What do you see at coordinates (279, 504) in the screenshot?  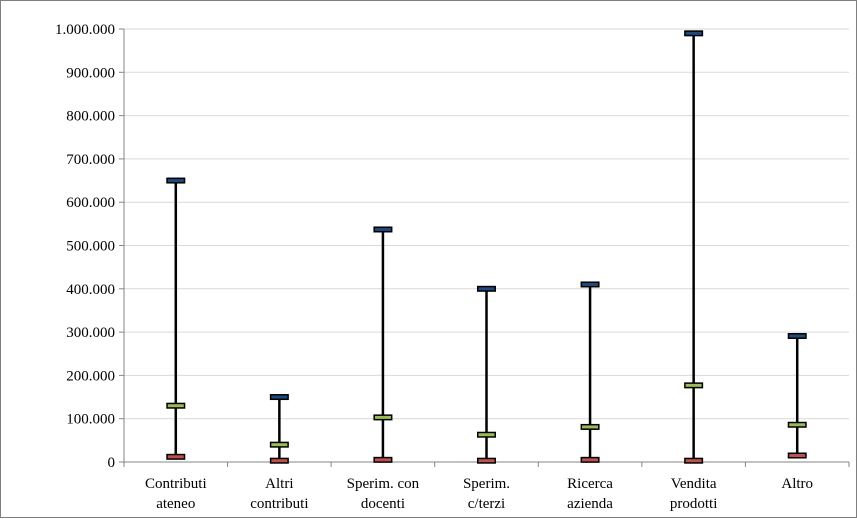 I see `x-tick-label-line: contributi` at bounding box center [279, 504].